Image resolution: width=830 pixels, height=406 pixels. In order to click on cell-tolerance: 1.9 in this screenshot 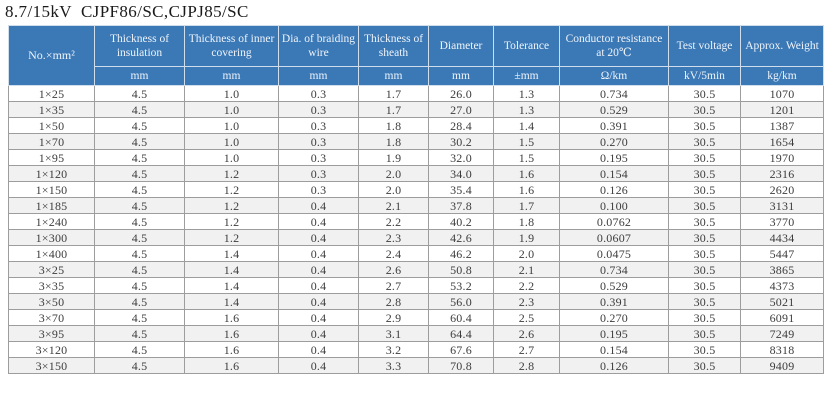, I will do `click(526, 237)`.